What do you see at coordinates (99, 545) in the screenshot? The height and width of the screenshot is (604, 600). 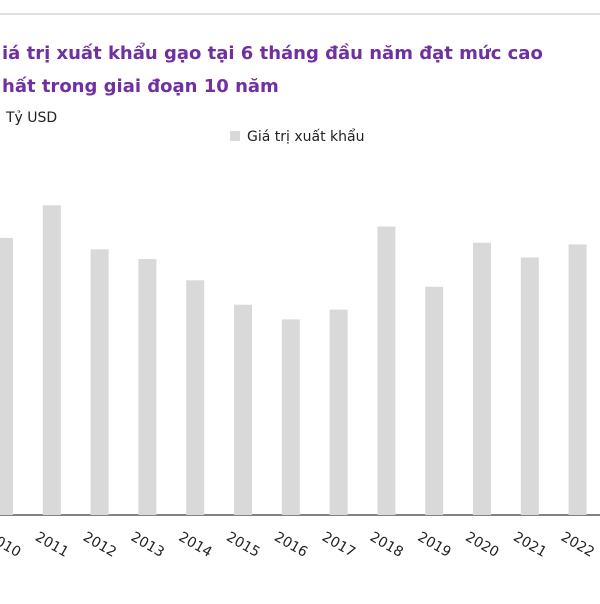 I see `x-tick-label: 2012` at bounding box center [99, 545].